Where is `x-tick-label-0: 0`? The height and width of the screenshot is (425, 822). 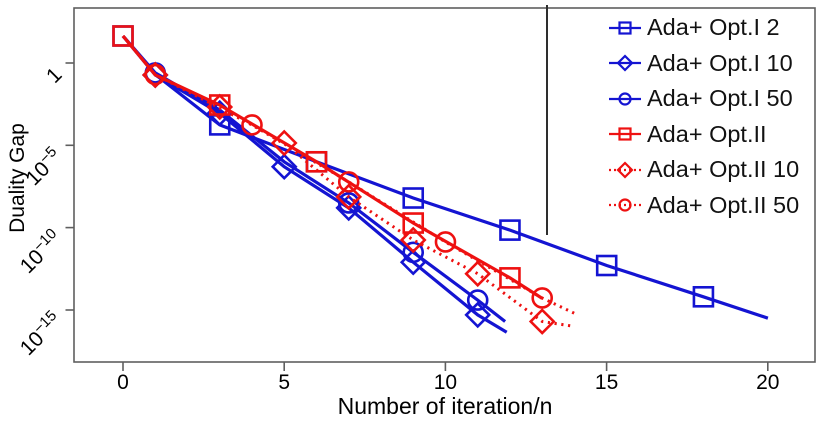 x-tick-label-0: 0 is located at coordinates (123, 382).